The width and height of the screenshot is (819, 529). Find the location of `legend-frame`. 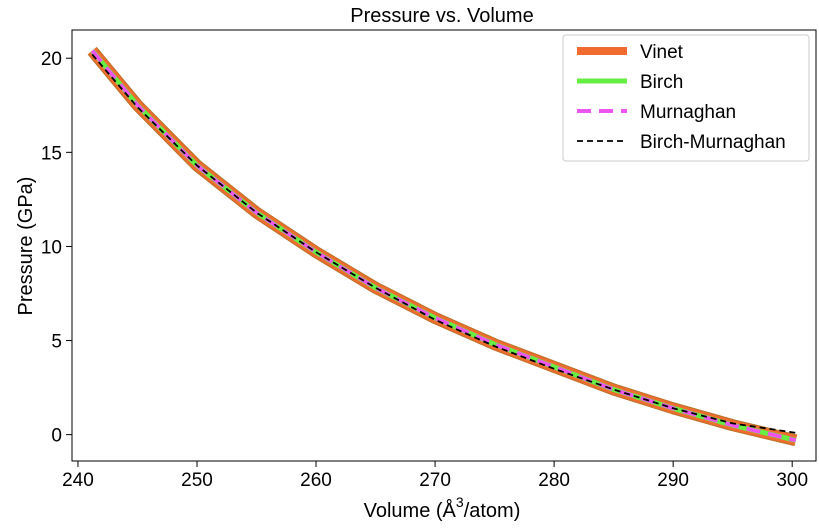

legend-frame is located at coordinates (686, 98).